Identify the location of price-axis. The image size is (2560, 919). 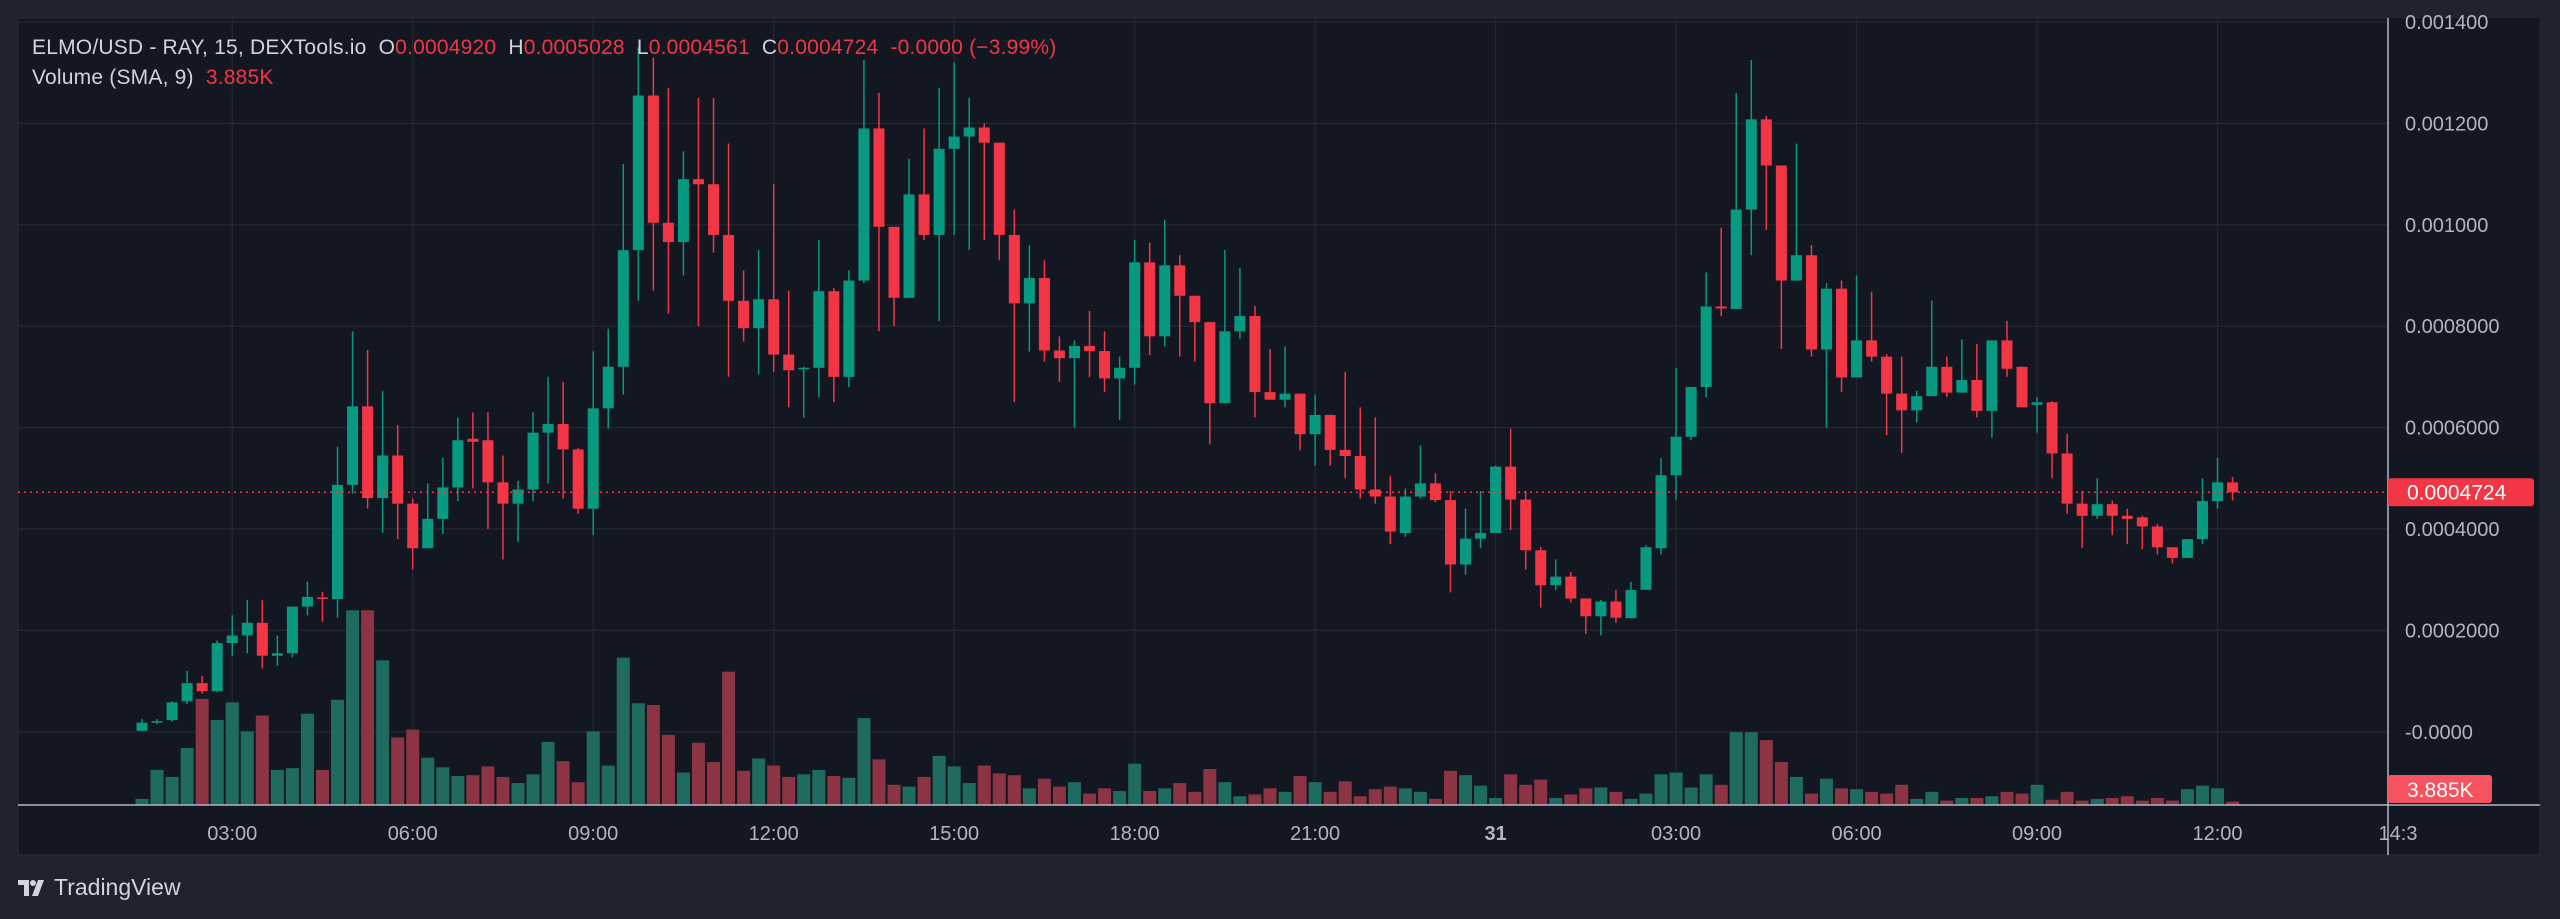
(2464, 411).